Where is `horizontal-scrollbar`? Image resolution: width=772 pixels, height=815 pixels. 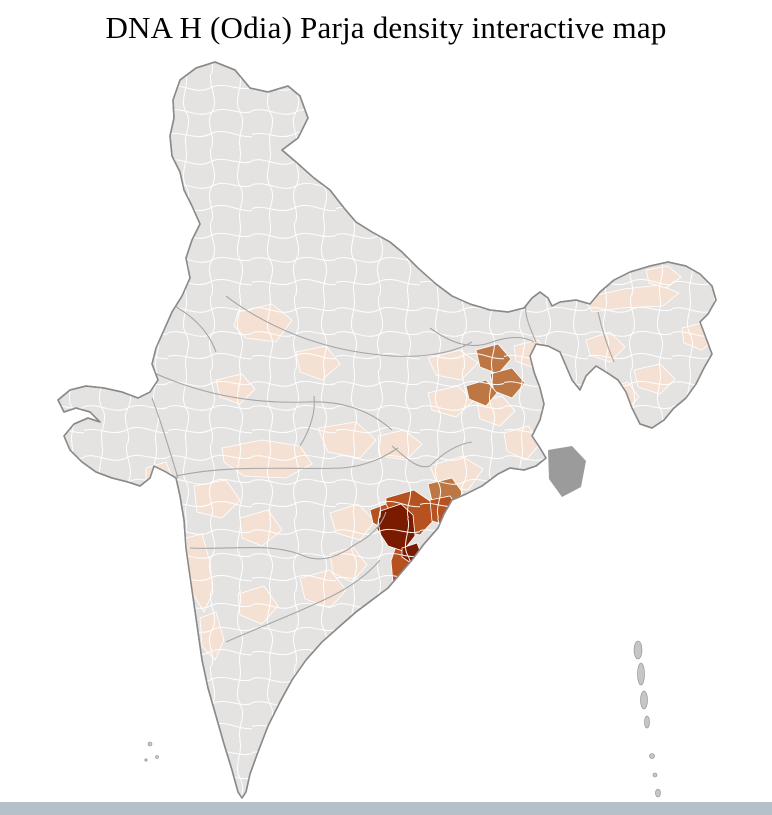
horizontal-scrollbar is located at coordinates (386, 808).